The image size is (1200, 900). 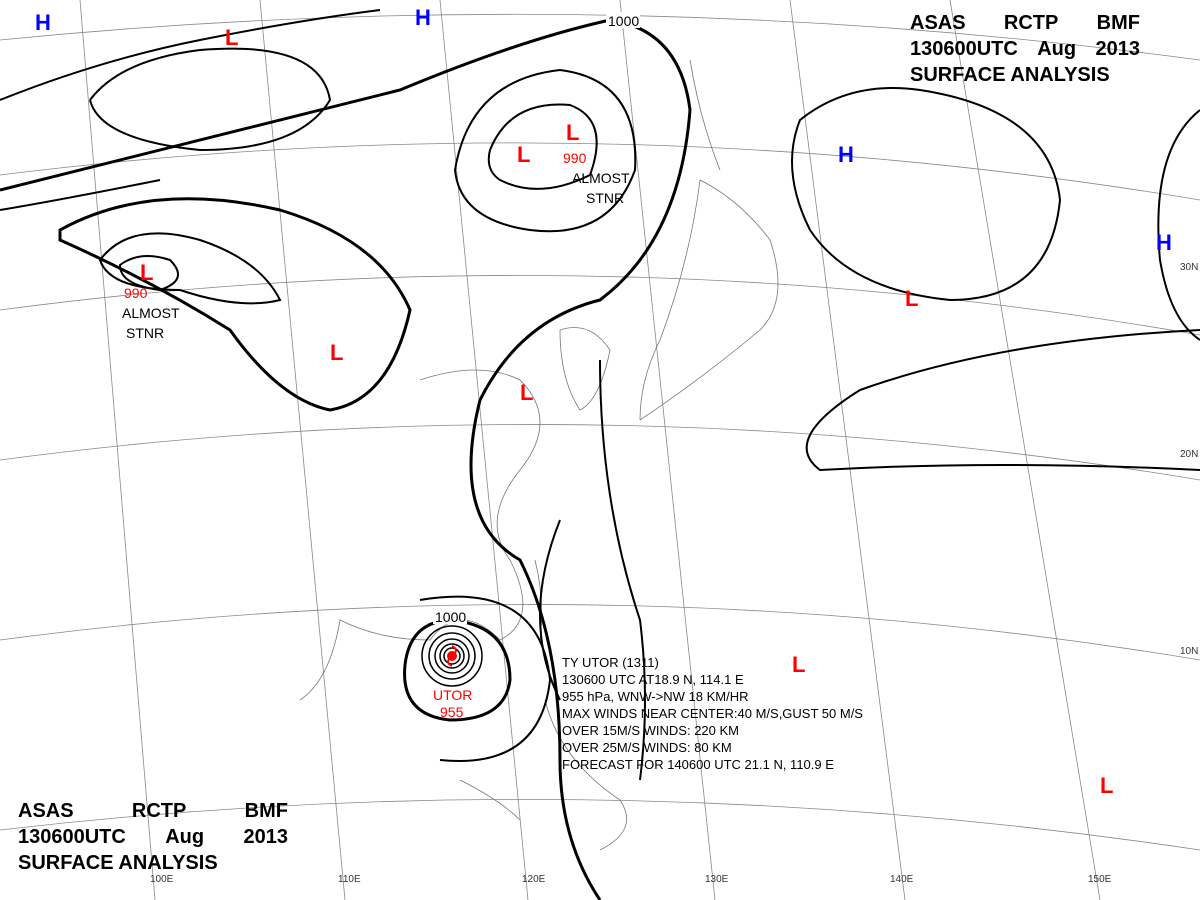 What do you see at coordinates (1189, 267) in the screenshot?
I see `lat-label: 30N` at bounding box center [1189, 267].